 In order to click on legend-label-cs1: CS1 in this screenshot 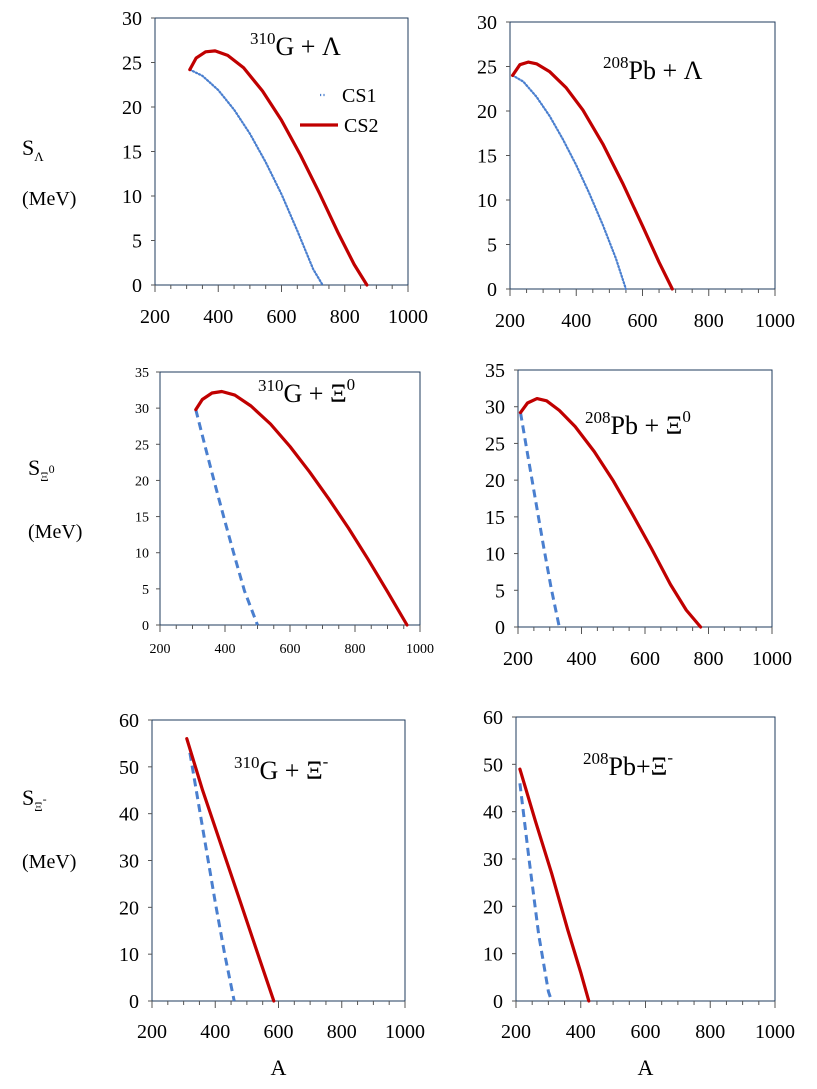, I will do `click(359, 96)`.